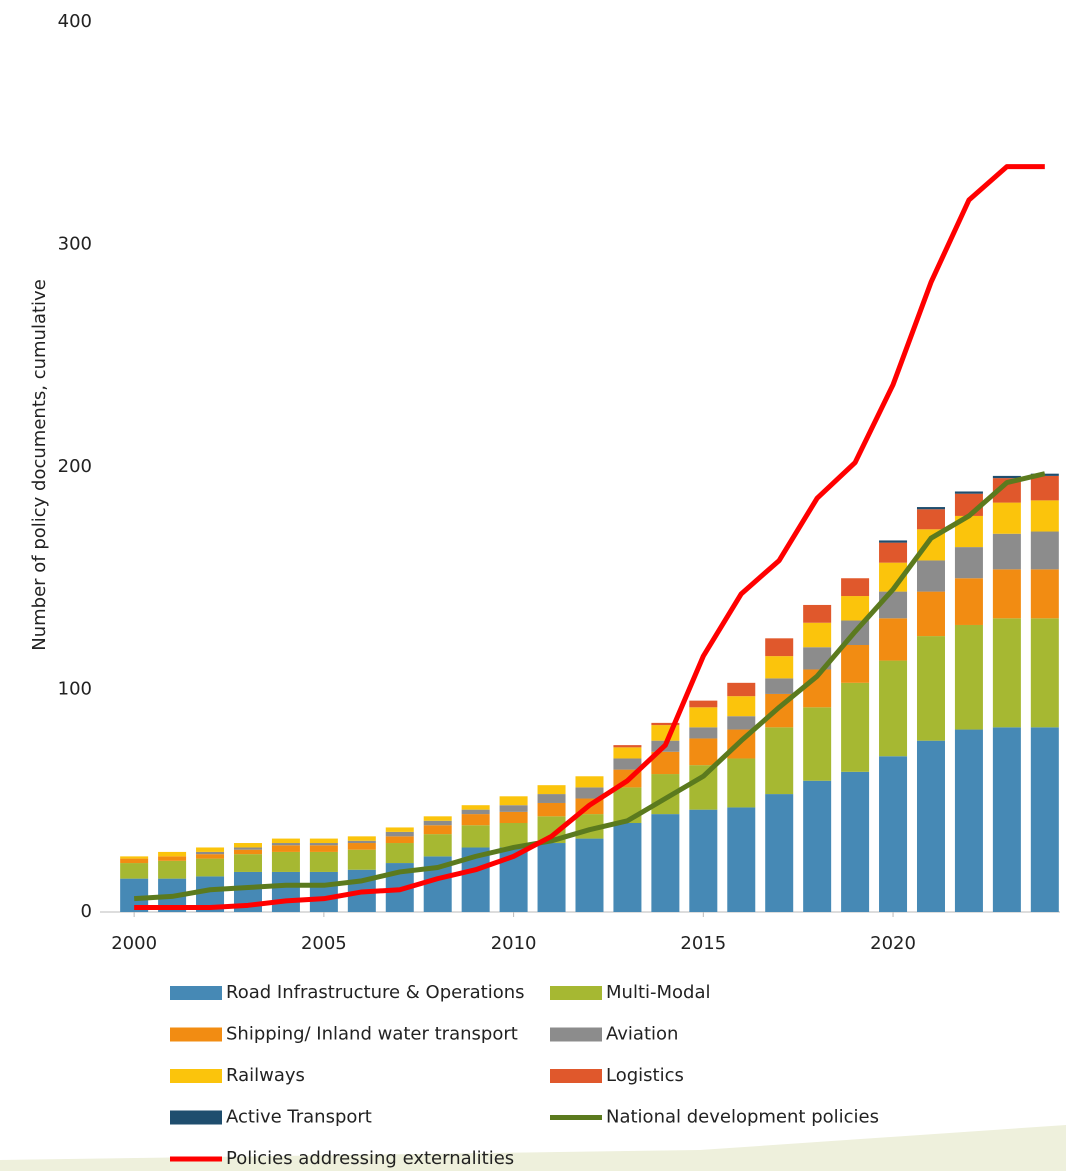  What do you see at coordinates (39, 465) in the screenshot?
I see `y-axis-label: Number of policy documents, cumulative` at bounding box center [39, 465].